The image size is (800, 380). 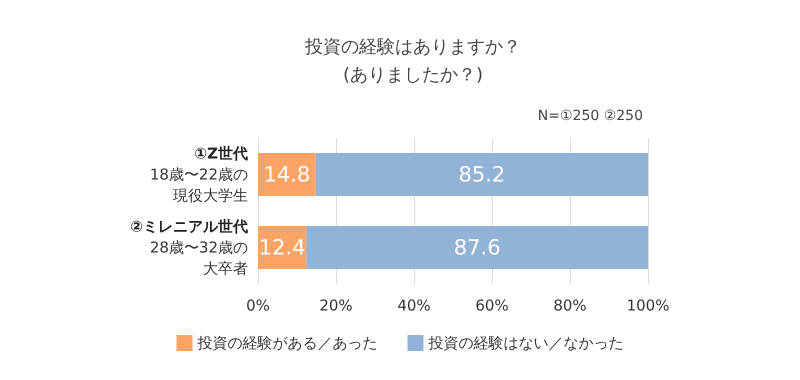 I want to click on data-label: 85.2, so click(x=482, y=174).